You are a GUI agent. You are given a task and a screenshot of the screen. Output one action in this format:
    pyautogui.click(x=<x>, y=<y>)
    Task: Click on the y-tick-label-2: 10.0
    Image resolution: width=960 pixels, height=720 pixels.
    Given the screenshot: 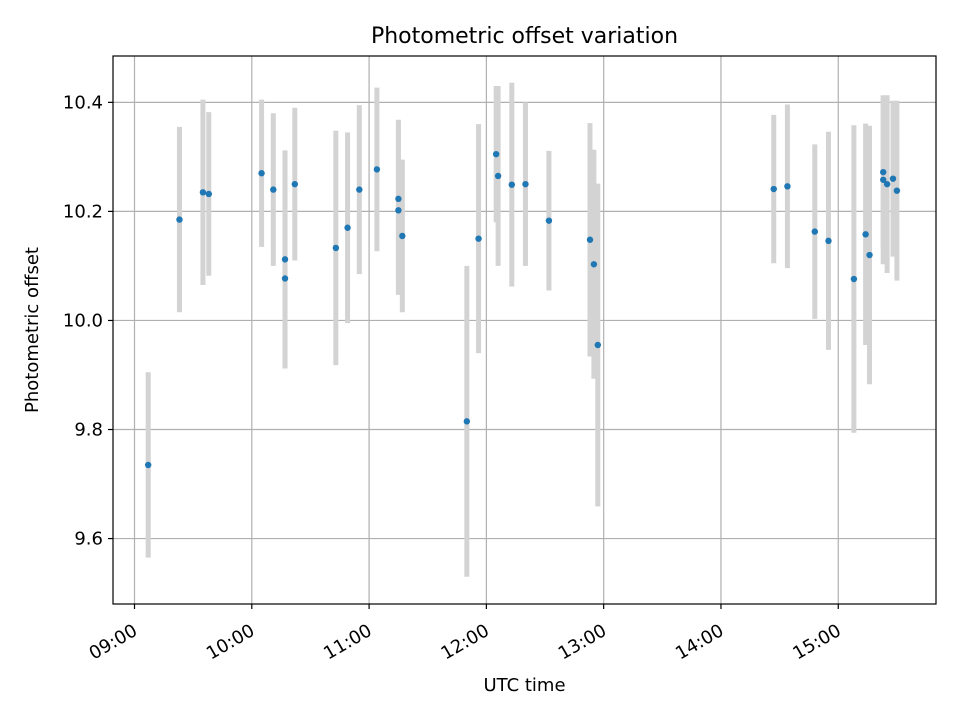 What is the action you would take?
    pyautogui.click(x=83, y=320)
    